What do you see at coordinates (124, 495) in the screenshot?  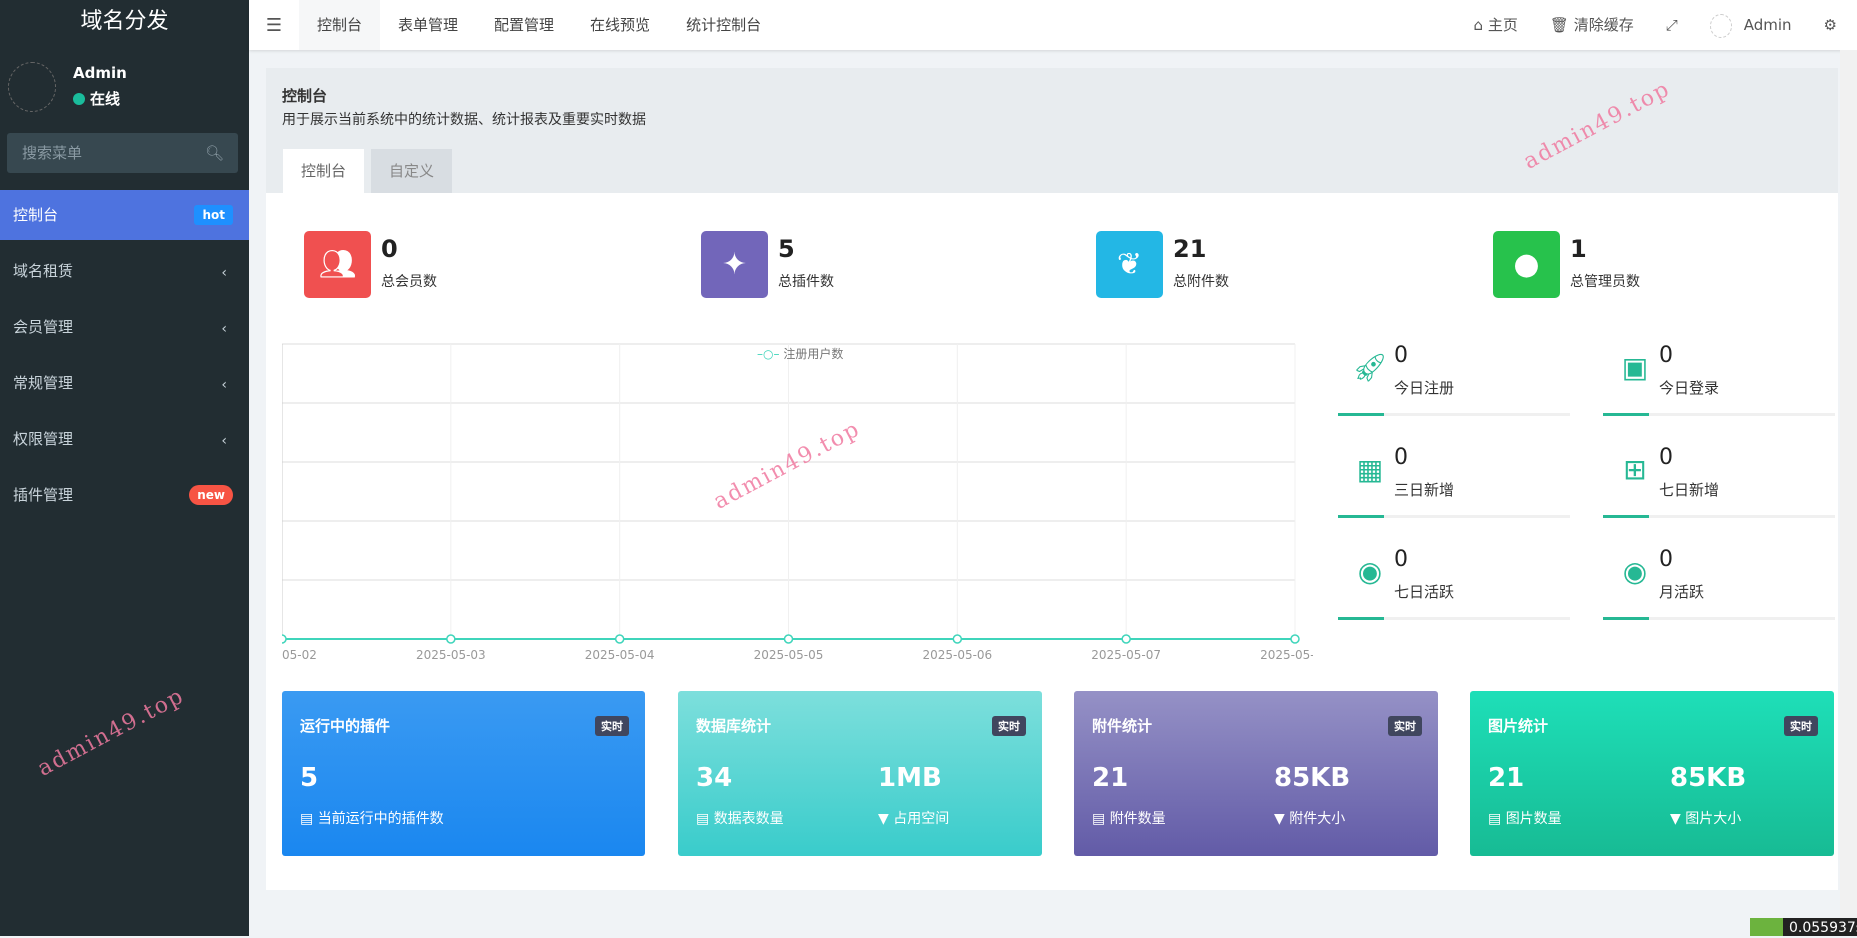 I see `sidebar-item-plugins: 插件管理 new` at bounding box center [124, 495].